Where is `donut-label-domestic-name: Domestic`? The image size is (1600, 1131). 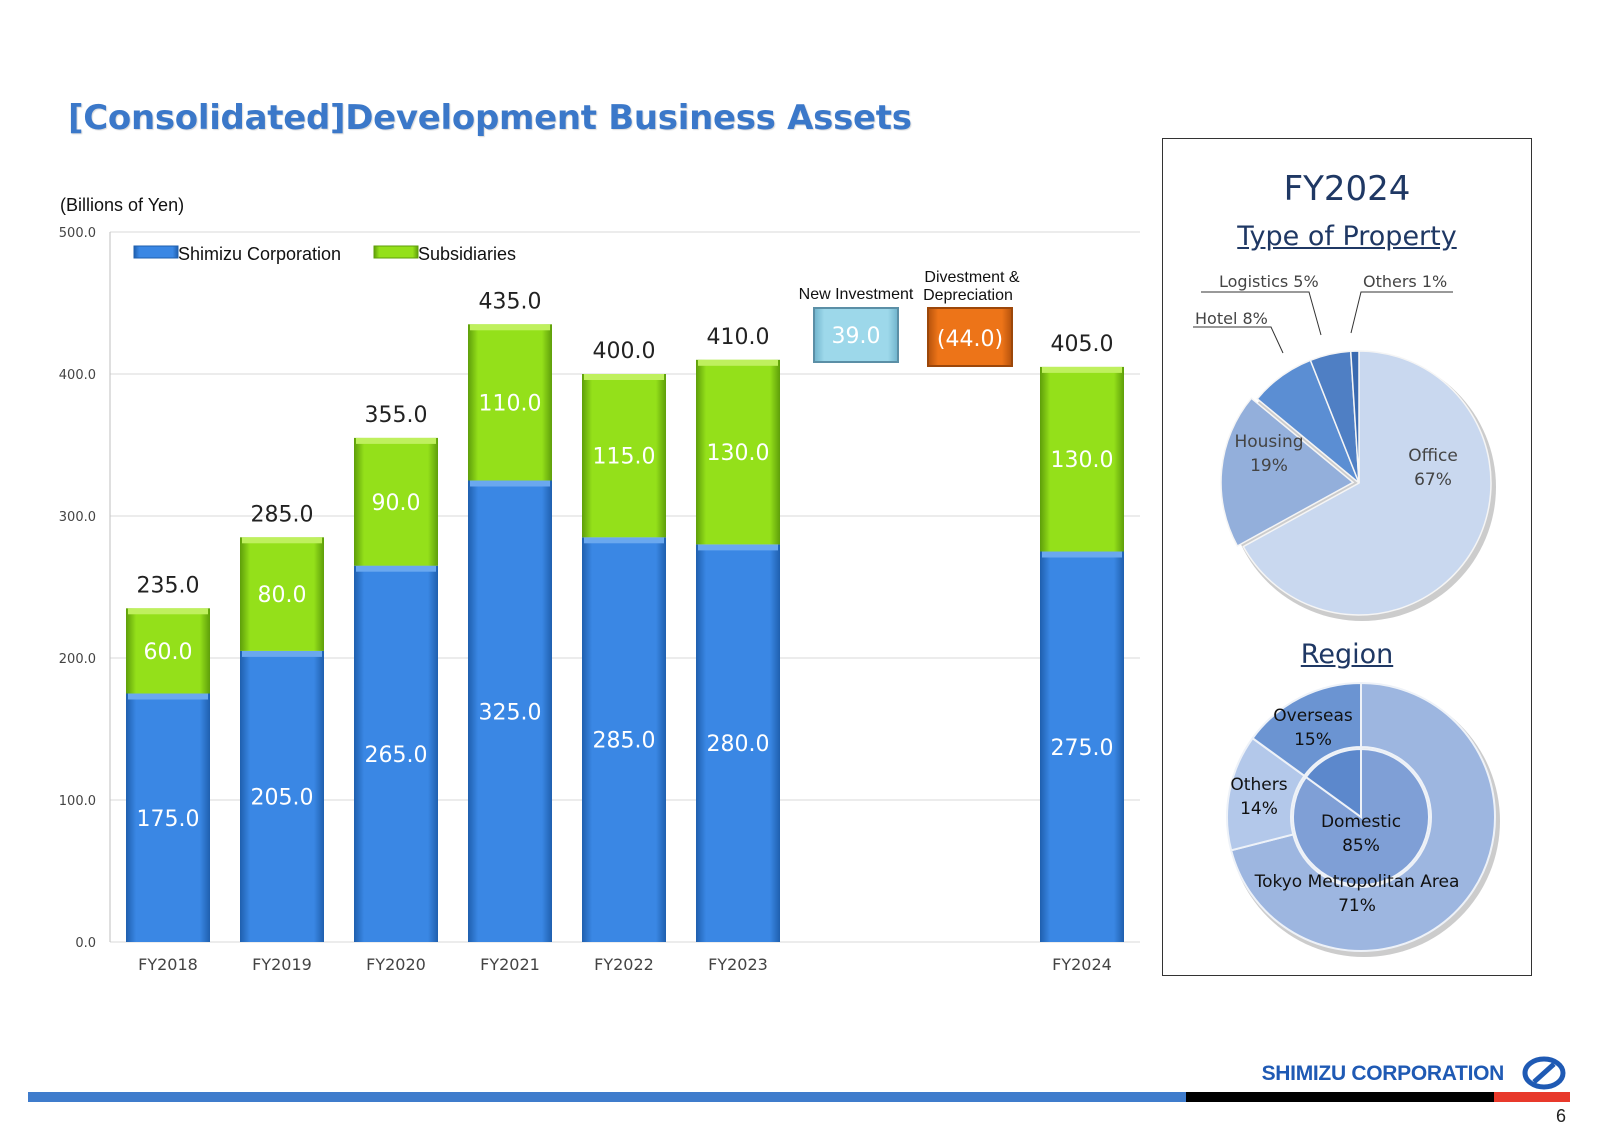
donut-label-domestic-name: Domestic is located at coordinates (1361, 822).